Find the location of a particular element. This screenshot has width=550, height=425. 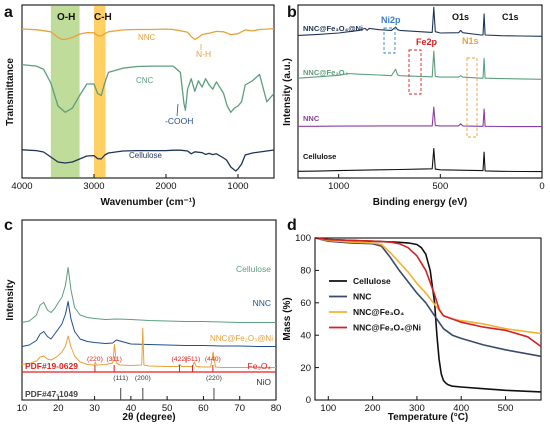

panel-b-x-ticks: 1000 500 0 is located at coordinates (436, 183).